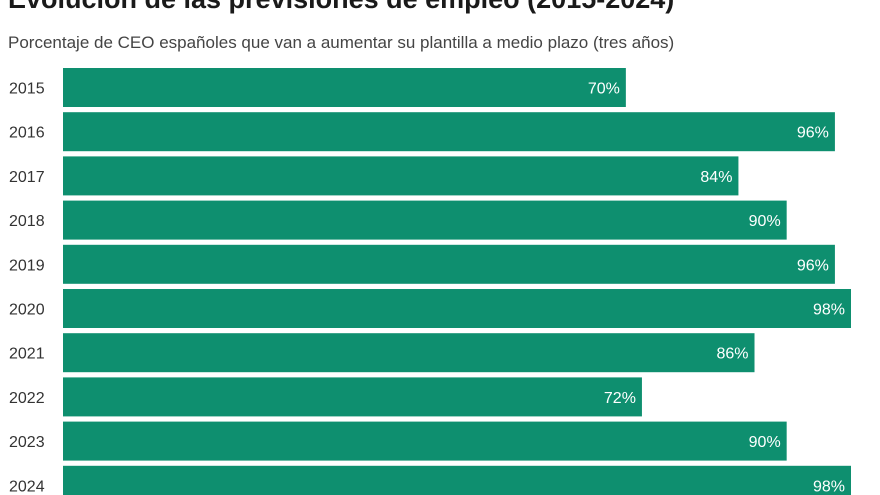 The height and width of the screenshot is (495, 880). What do you see at coordinates (425, 220) in the screenshot?
I see `bar-2018` at bounding box center [425, 220].